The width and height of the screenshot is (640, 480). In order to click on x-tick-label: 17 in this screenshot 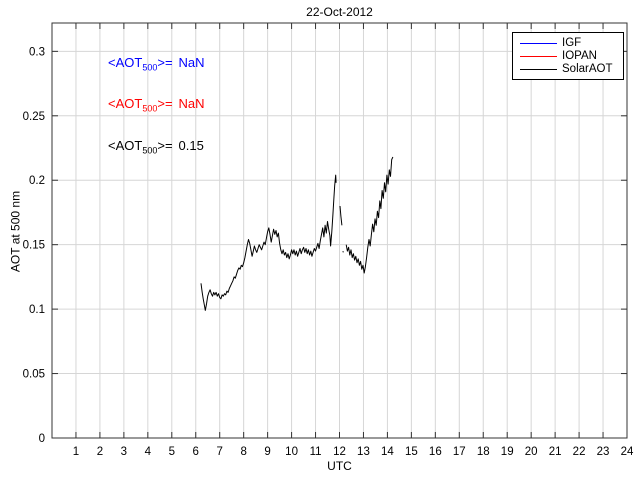, I will do `click(459, 452)`.